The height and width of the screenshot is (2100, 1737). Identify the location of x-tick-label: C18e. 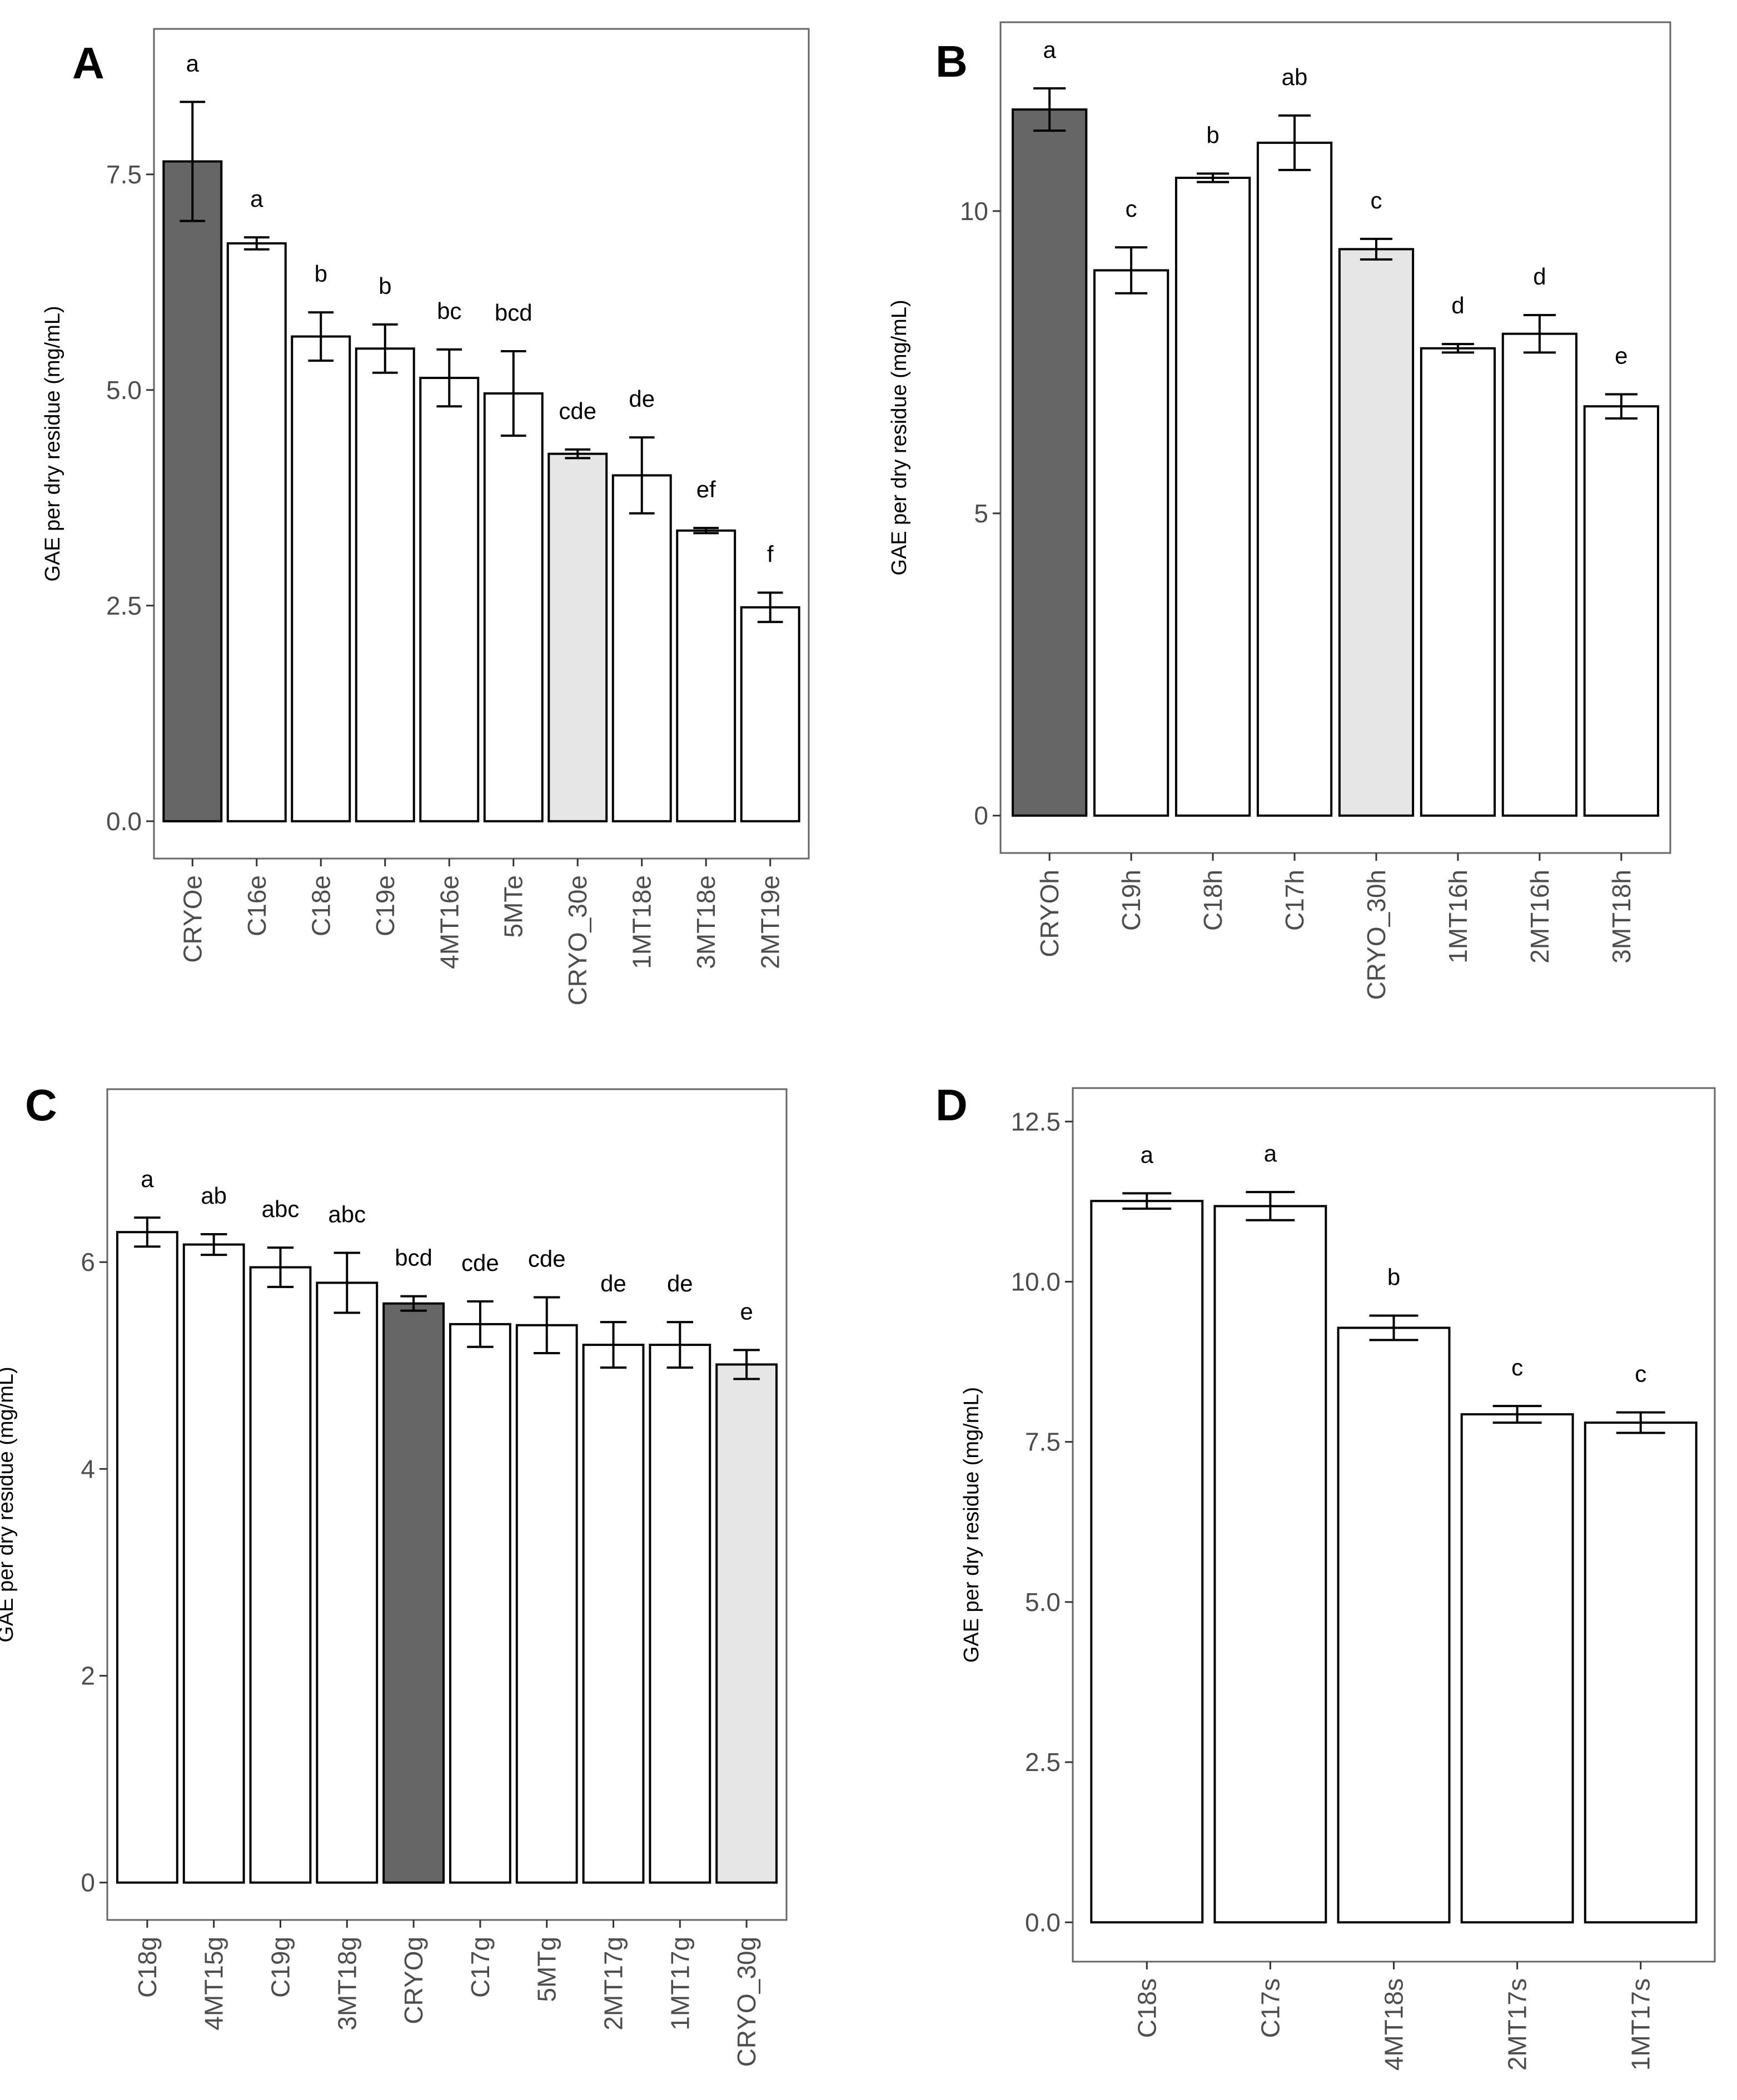
(320, 905).